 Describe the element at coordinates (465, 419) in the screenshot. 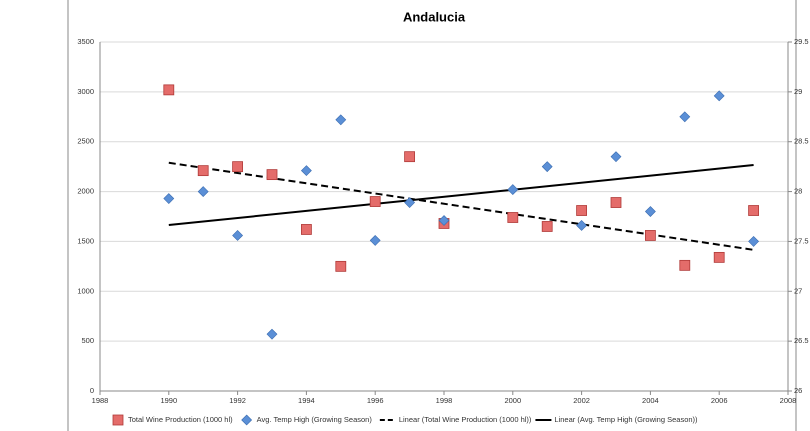

I see `legend-label: Linear (Total Wine Production (1000 hl))` at that location.